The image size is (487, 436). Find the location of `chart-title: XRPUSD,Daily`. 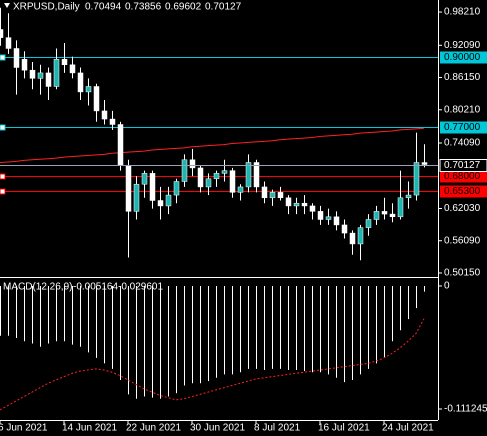

chart-title: XRPUSD,Daily is located at coordinates (46, 7).